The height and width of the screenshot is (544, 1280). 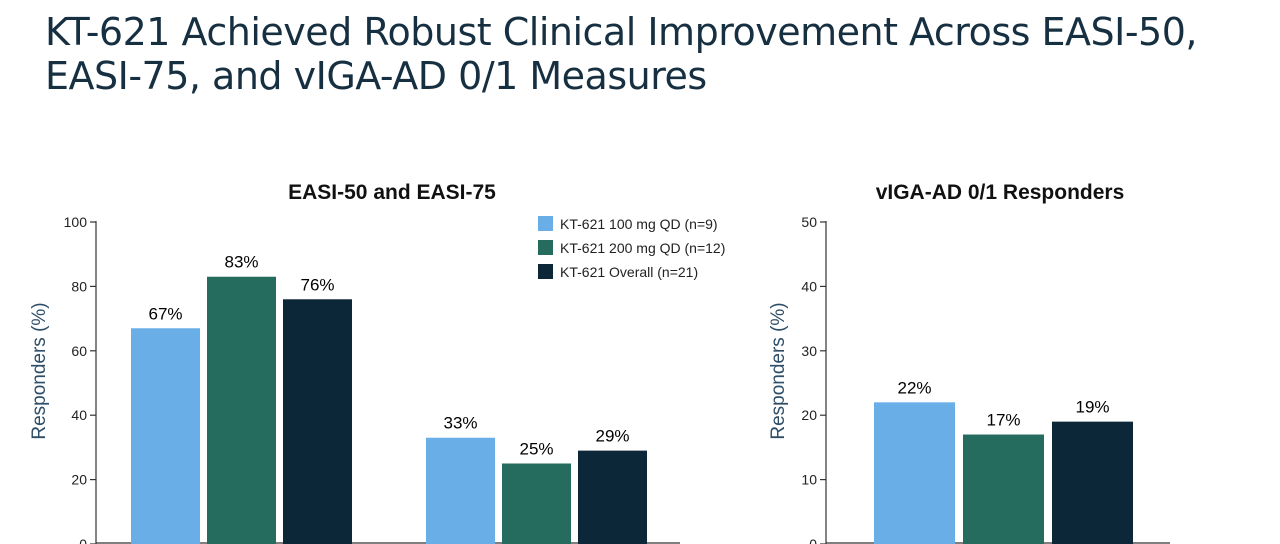 What do you see at coordinates (1000, 192) in the screenshot?
I see `viga-chart-title: vIGA-AD 0/1 Responders` at bounding box center [1000, 192].